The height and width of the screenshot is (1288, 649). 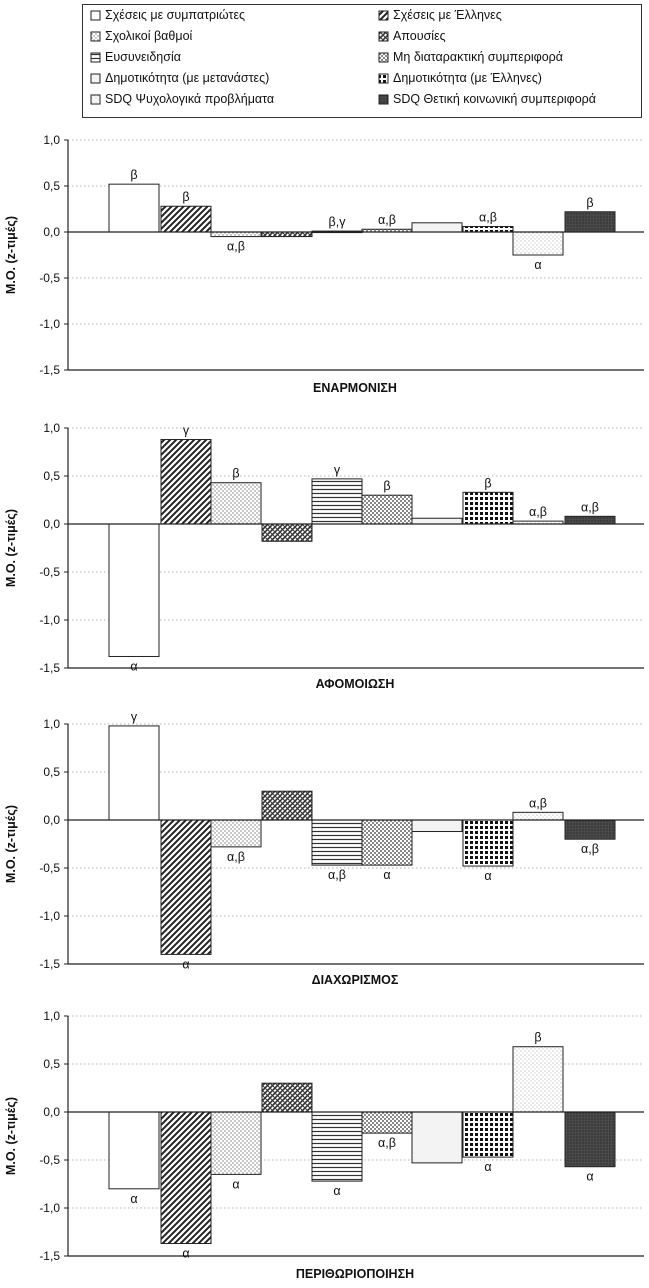 I want to click on legend-item: Σχολικοί βαθμοί, so click(x=141, y=36).